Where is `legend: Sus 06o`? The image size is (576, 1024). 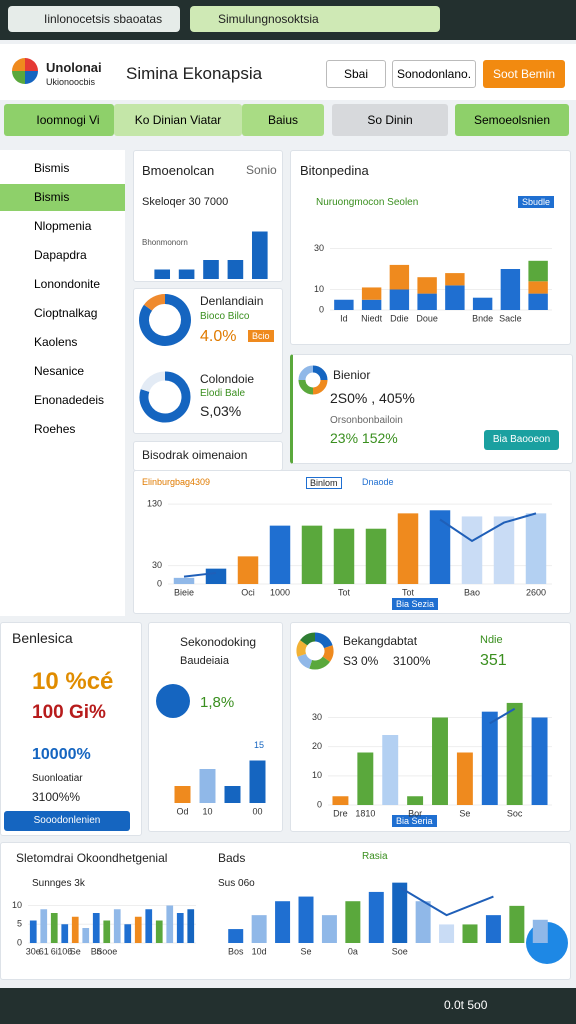
legend: Sus 06o is located at coordinates (236, 883).